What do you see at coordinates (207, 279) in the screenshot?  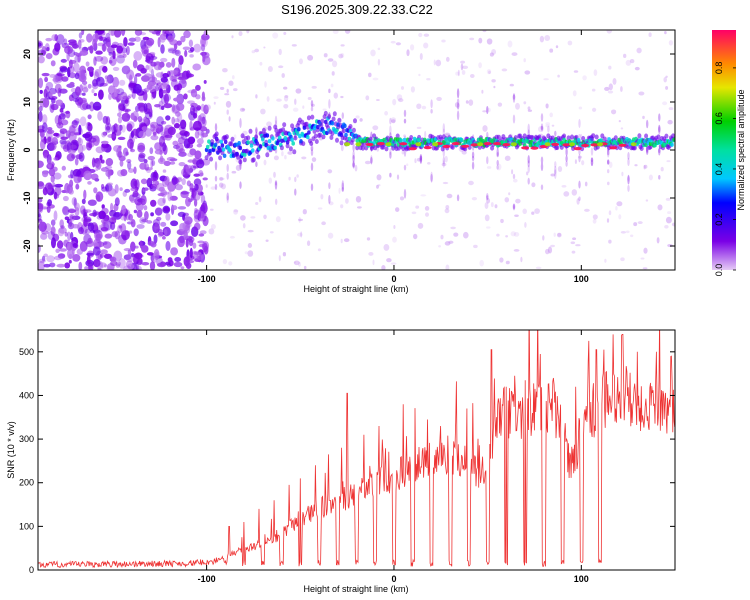 I see `x-tick-label: -100` at bounding box center [207, 279].